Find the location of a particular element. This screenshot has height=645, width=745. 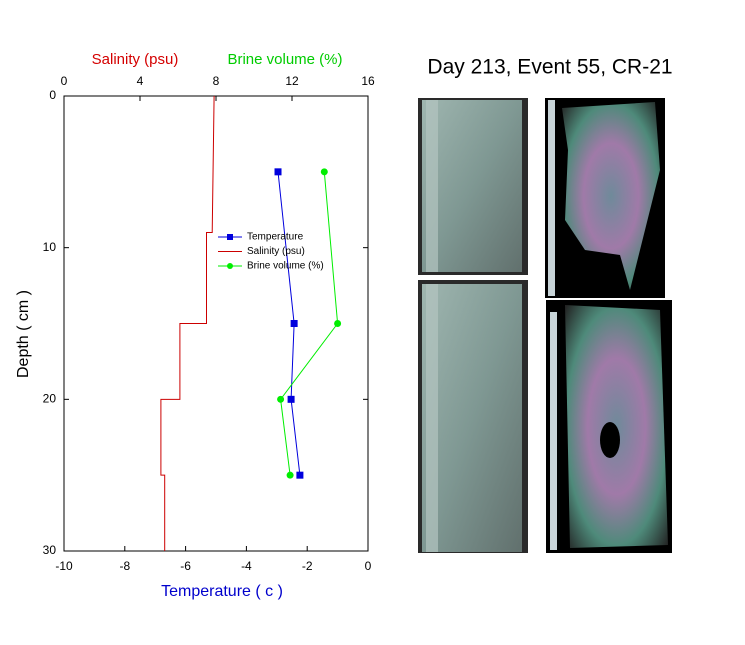

x-tick-label: -4 is located at coordinates (246, 566).